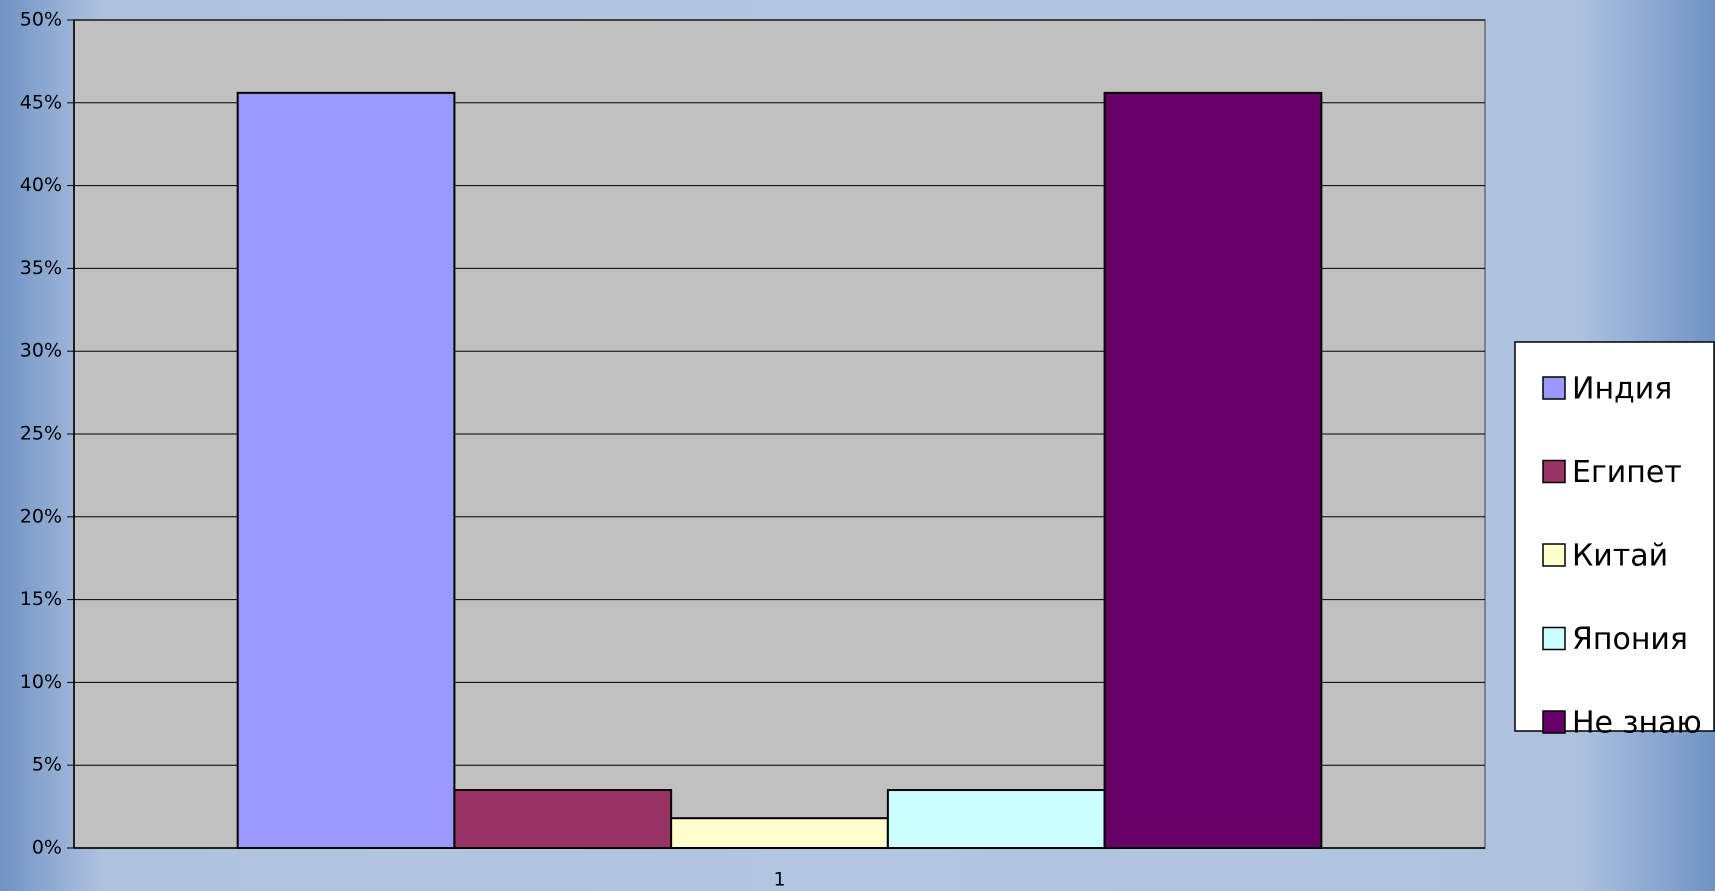 This screenshot has height=891, width=1715. What do you see at coordinates (41, 351) in the screenshot?
I see `y-tick-label: 30%` at bounding box center [41, 351].